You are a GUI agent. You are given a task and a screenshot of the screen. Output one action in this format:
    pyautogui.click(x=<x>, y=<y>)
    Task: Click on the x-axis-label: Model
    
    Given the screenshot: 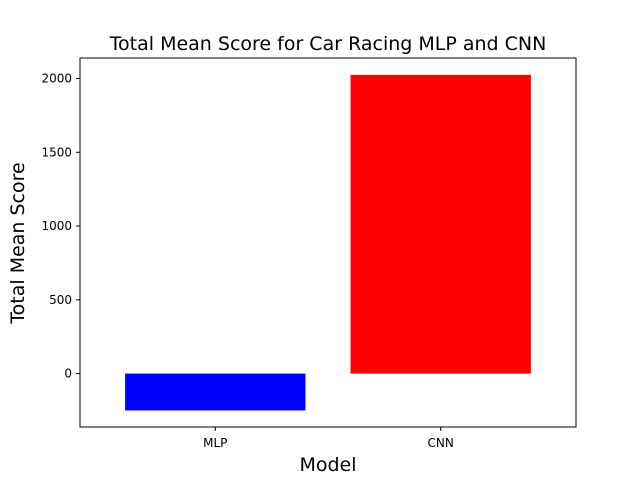 What is the action you would take?
    pyautogui.click(x=327, y=465)
    